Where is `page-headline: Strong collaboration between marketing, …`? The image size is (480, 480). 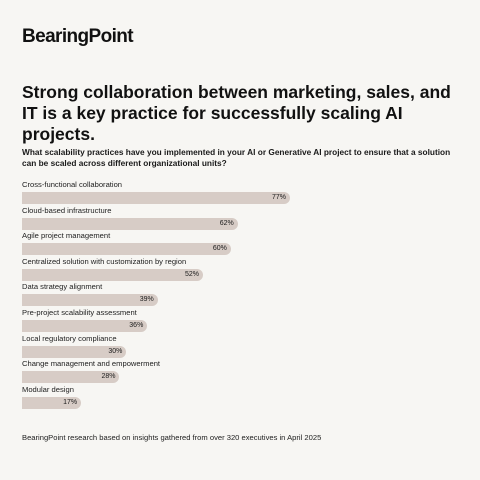 page-headline: Strong collaboration between marketing, … is located at coordinates (236, 113).